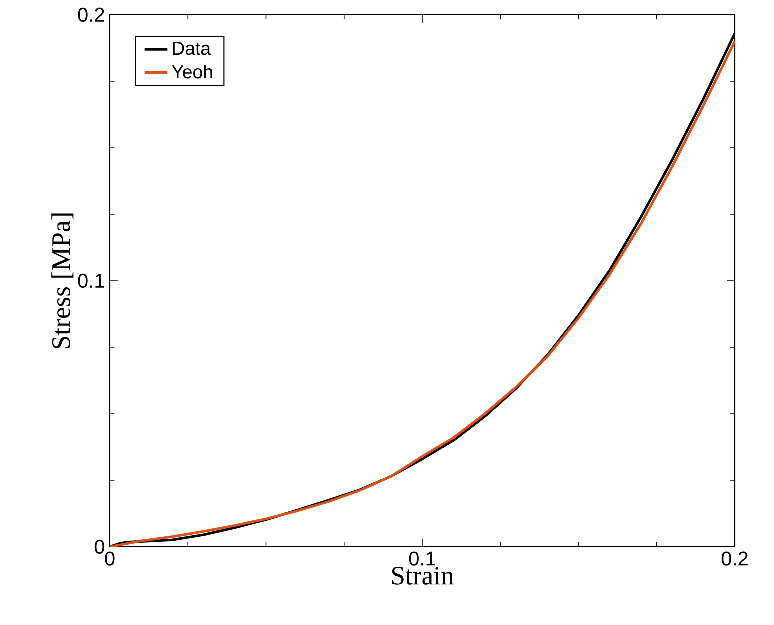  Describe the element at coordinates (91, 281) in the screenshot. I see `y-tick-label: 0.1` at that location.